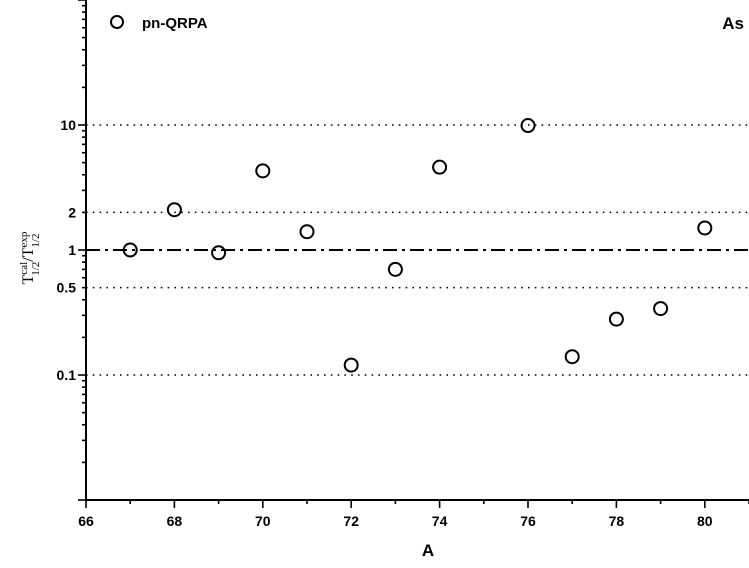  What do you see at coordinates (68, 125) in the screenshot?
I see `y-tick-label: 10` at bounding box center [68, 125].